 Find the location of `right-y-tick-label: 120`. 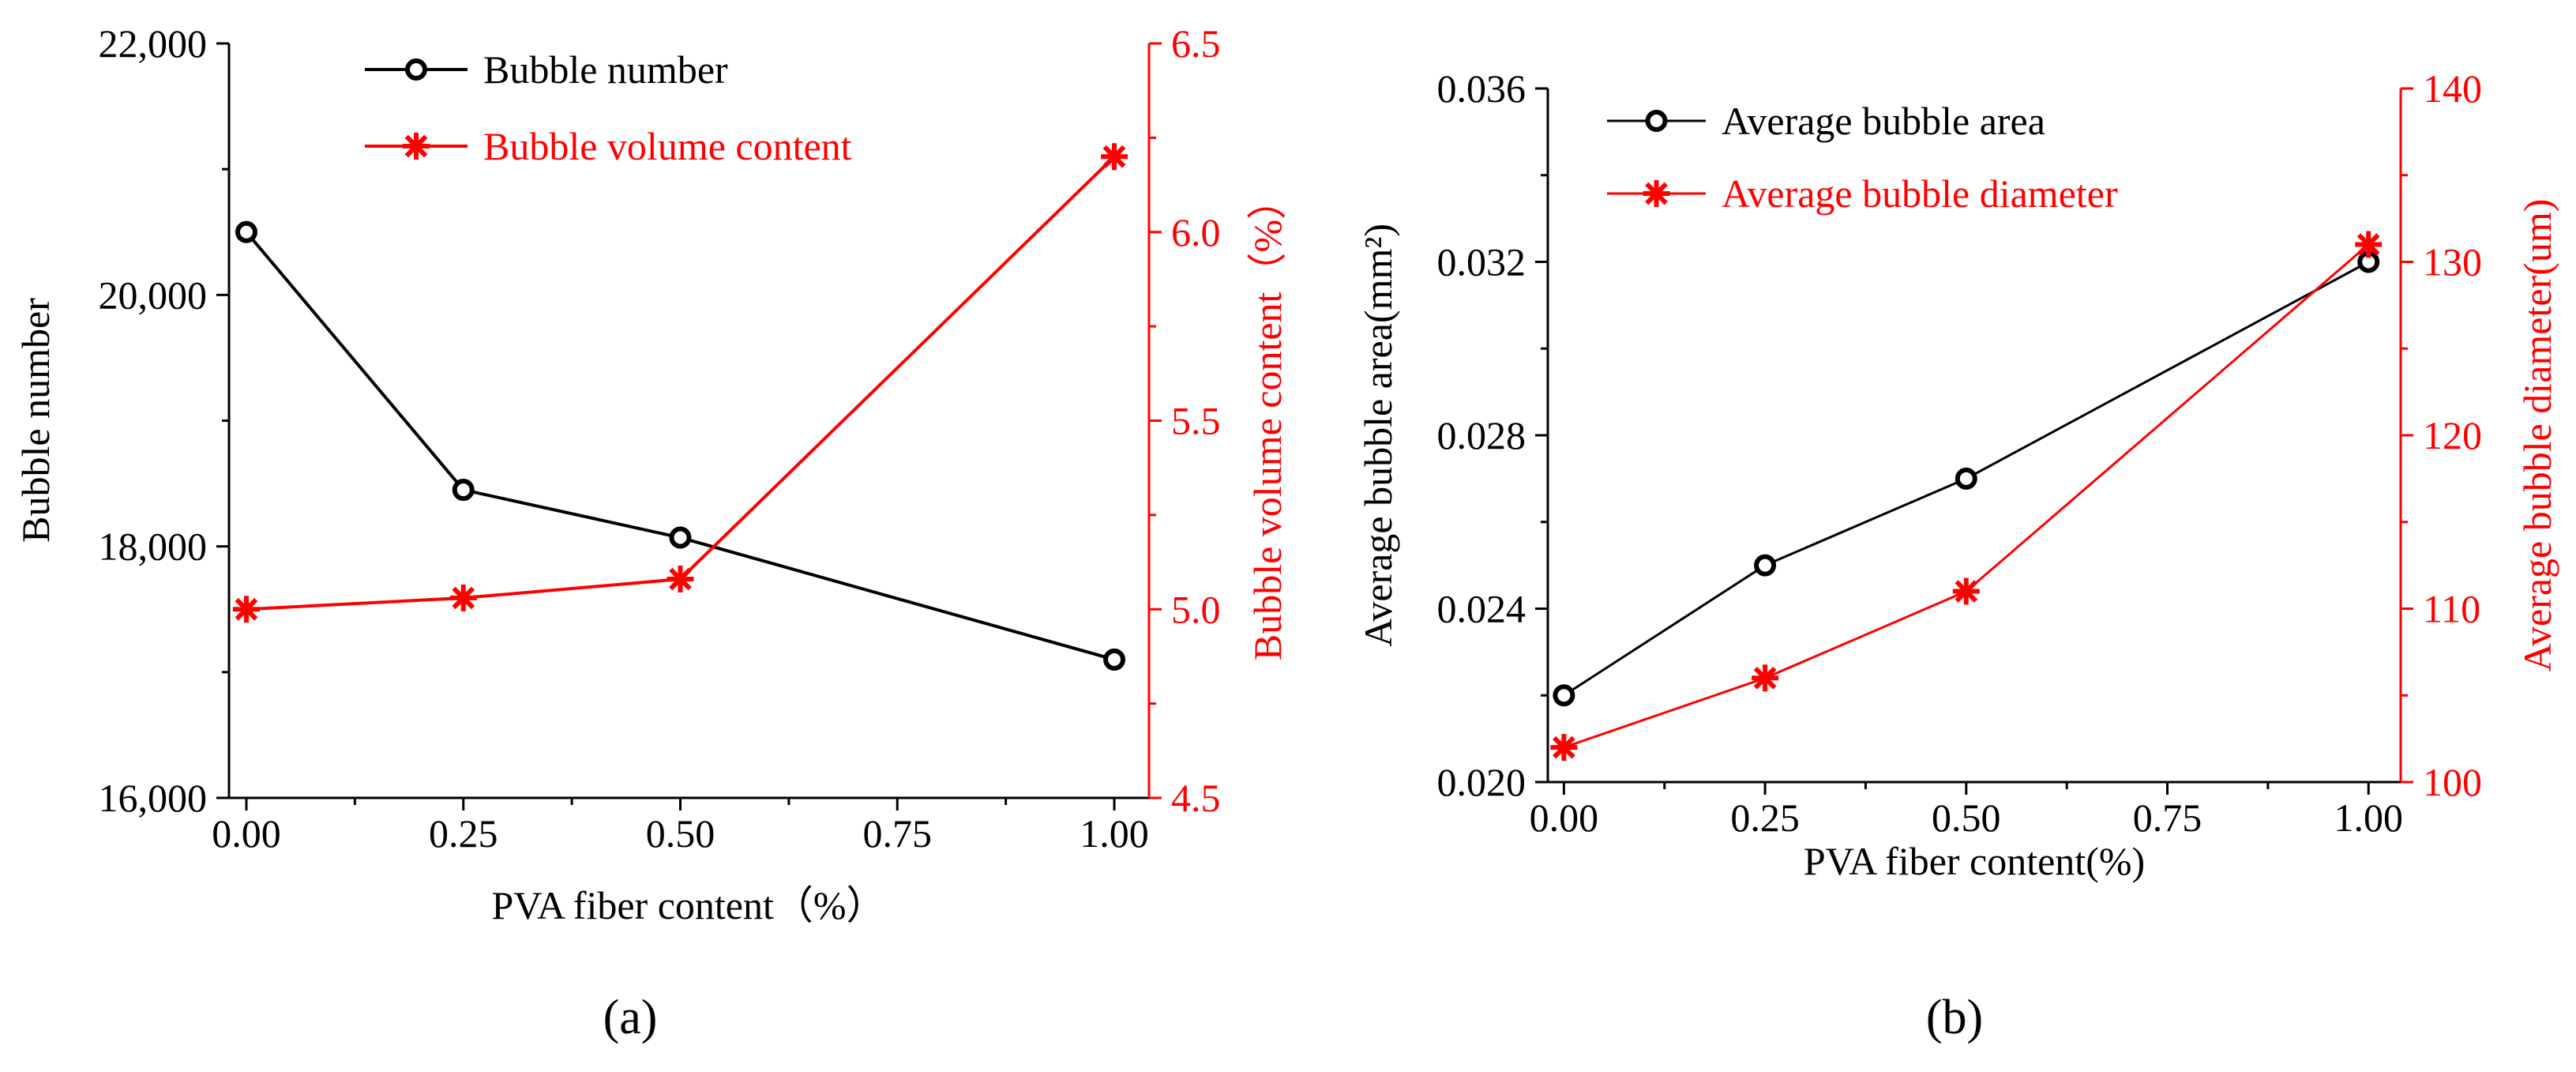

right-y-tick-label: 120 is located at coordinates (2452, 435).